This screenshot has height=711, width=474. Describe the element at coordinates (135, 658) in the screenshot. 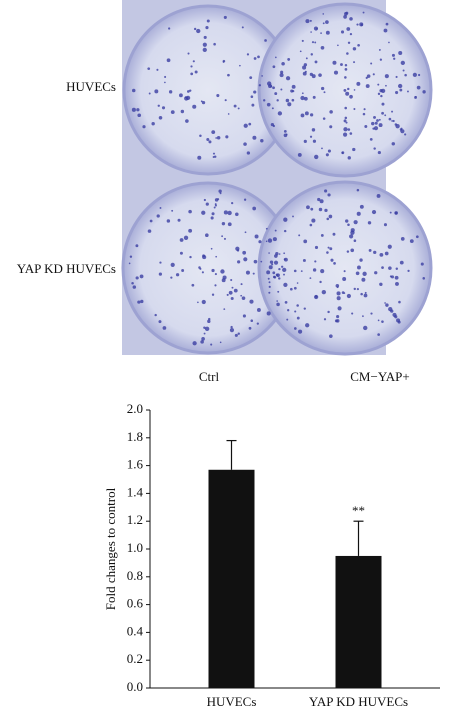

I see `y-tick-label: 0.2` at that location.